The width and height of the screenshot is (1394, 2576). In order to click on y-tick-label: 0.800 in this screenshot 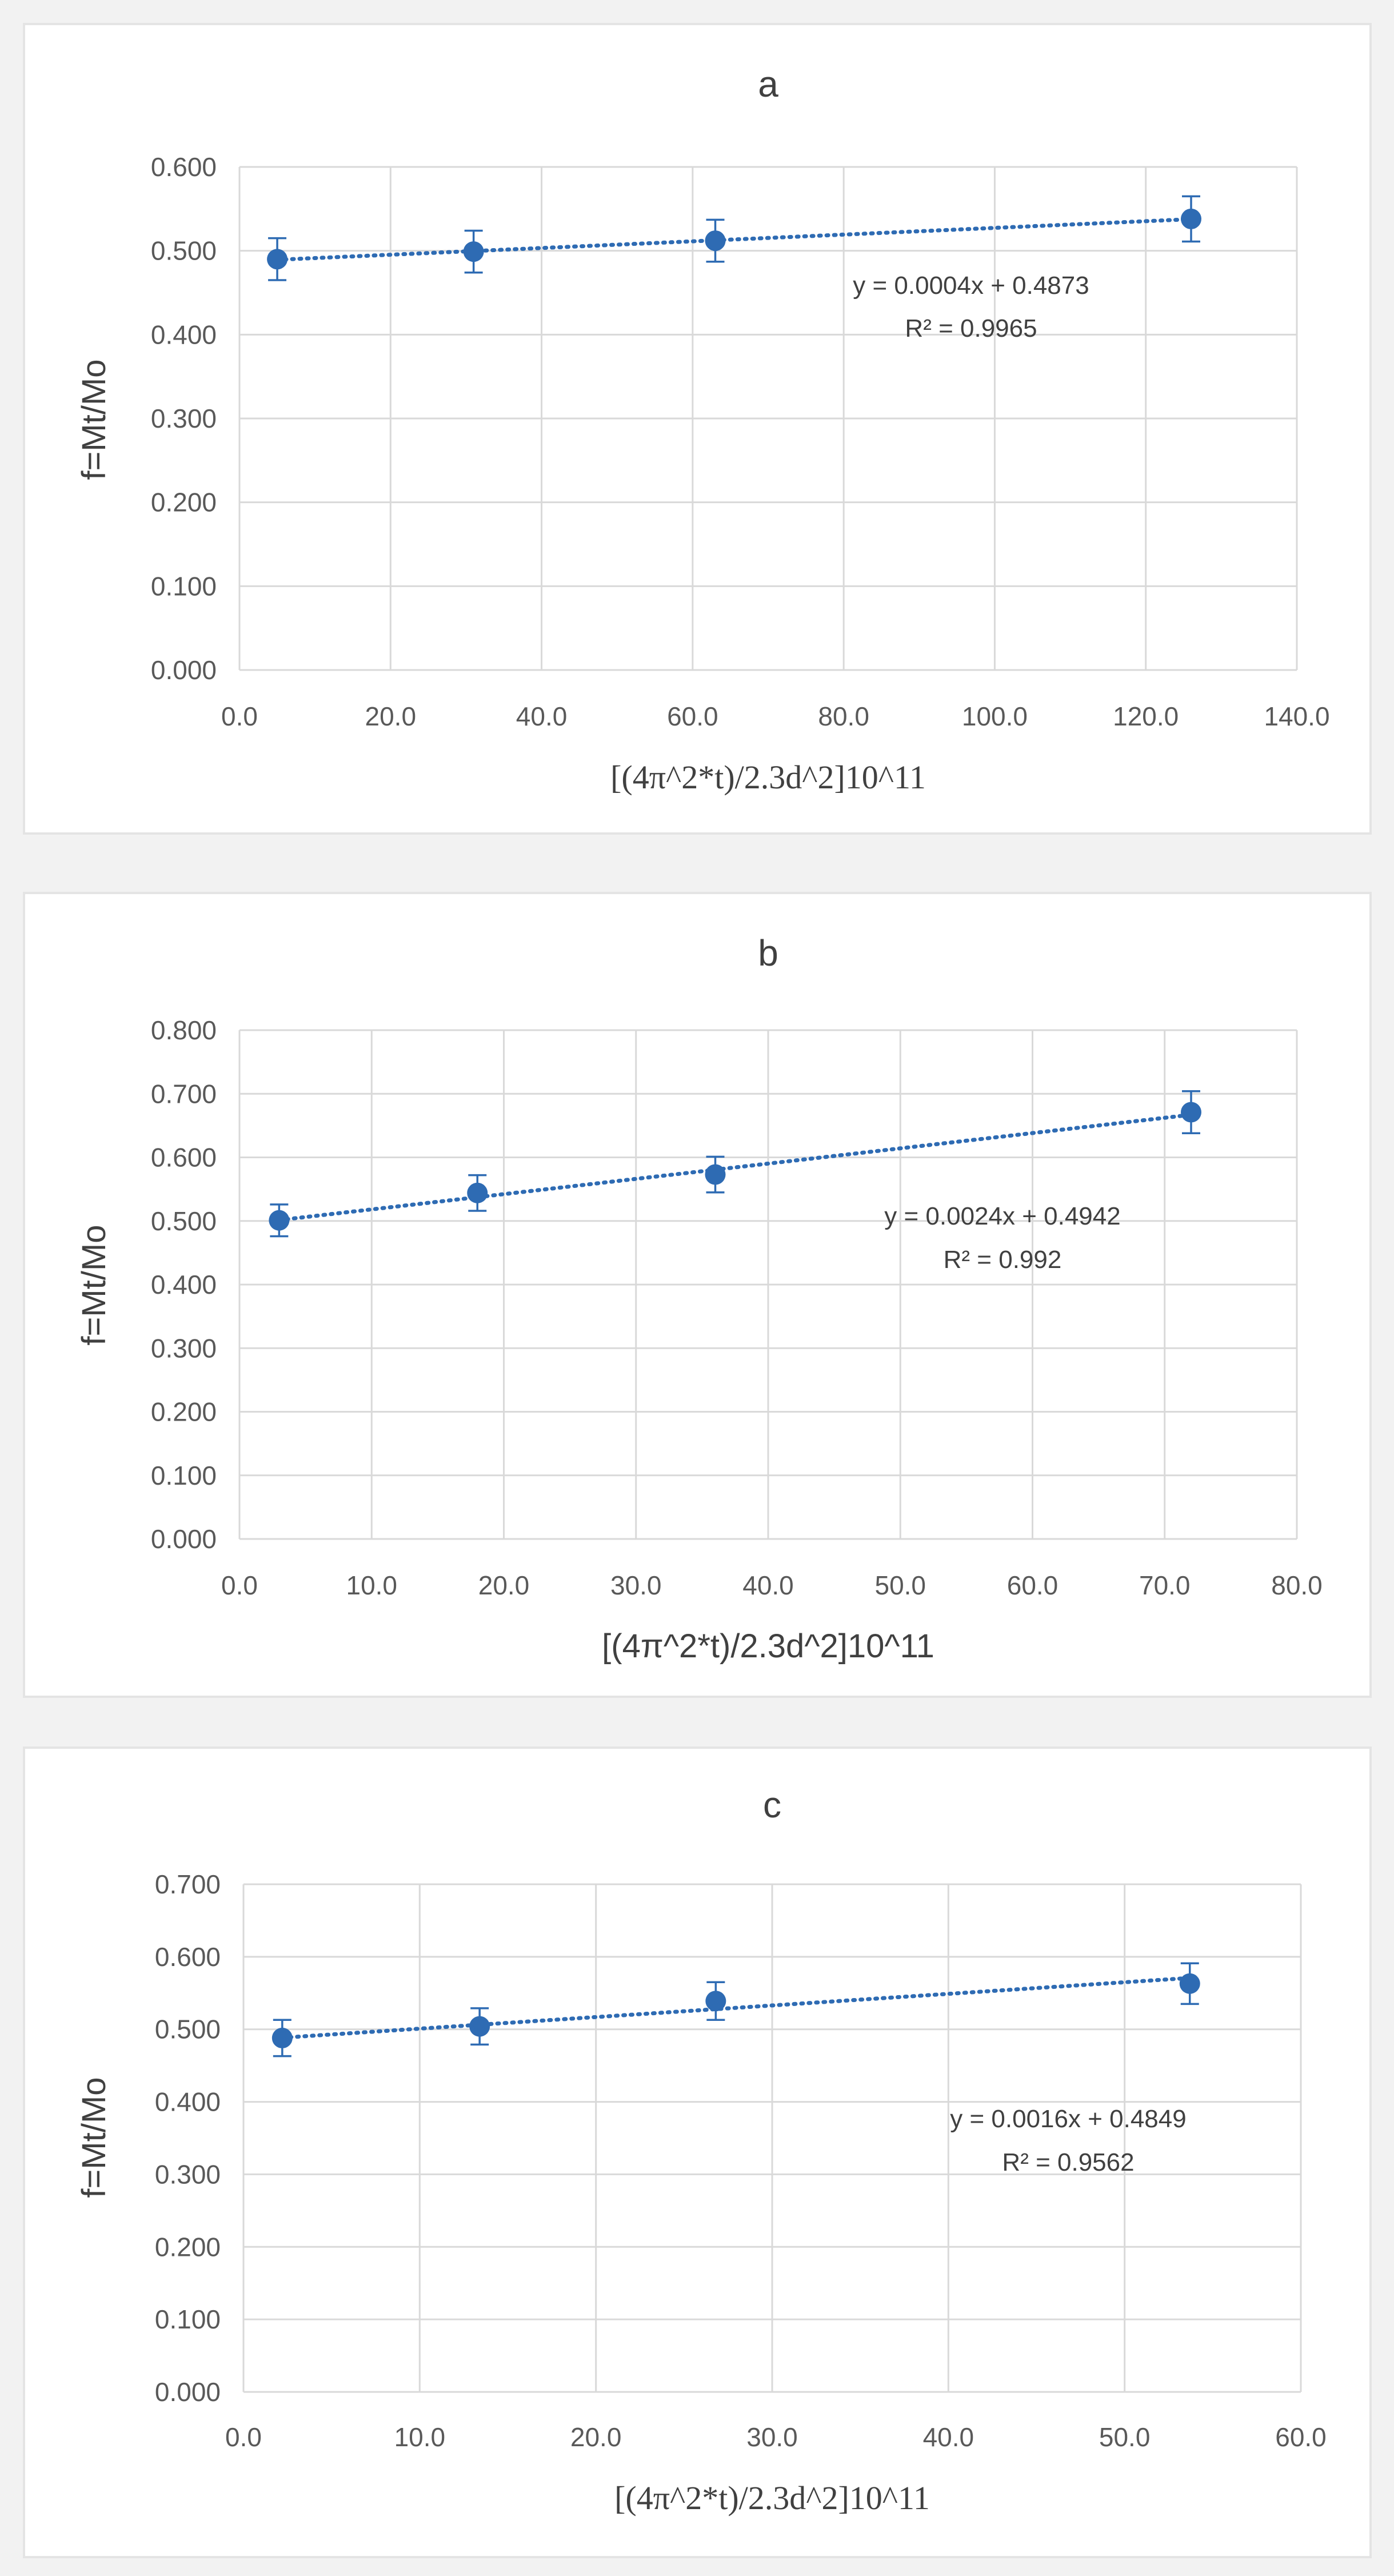, I will do `click(184, 1030)`.